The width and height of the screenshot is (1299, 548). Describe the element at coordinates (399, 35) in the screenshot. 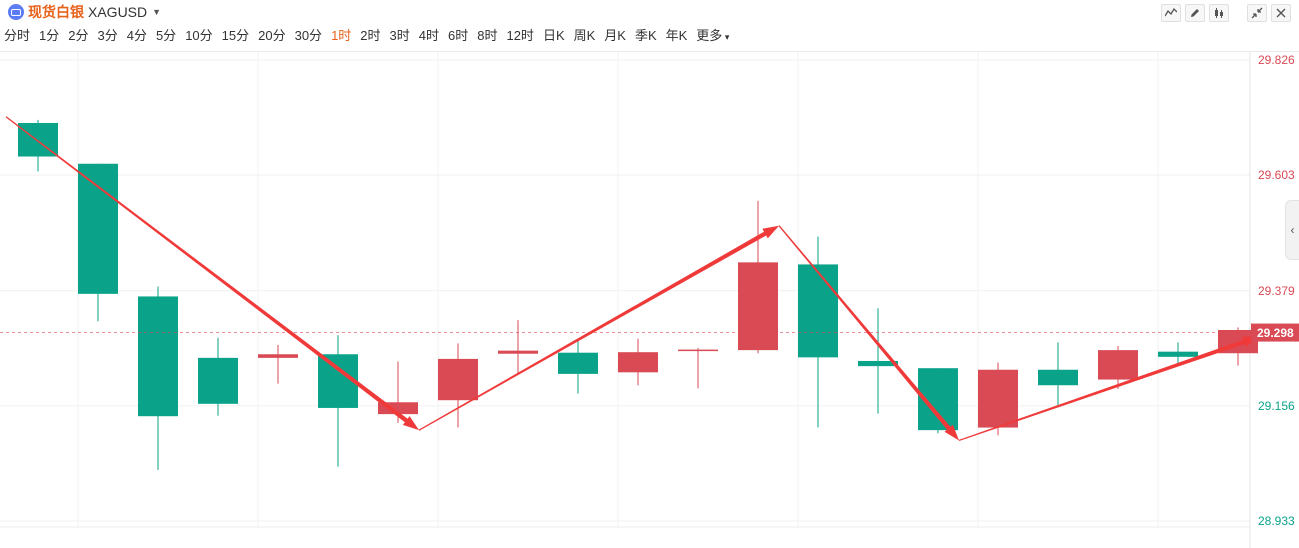

I see `period-tab-12: 3时` at that location.